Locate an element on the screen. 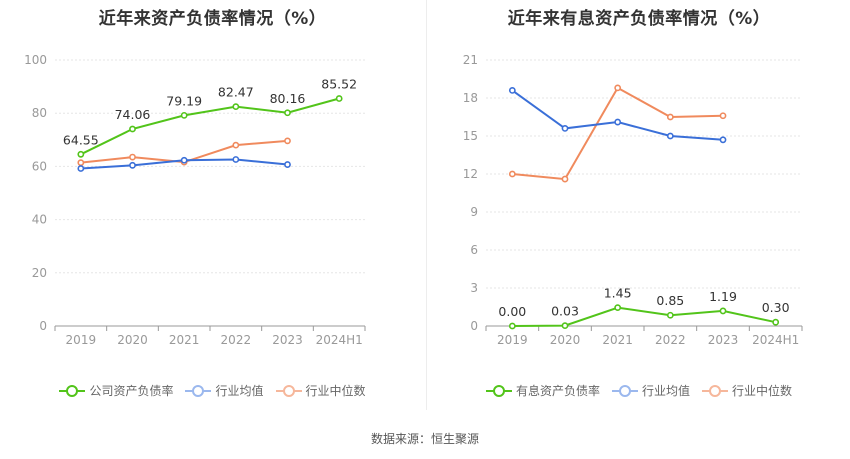 The height and width of the screenshot is (459, 850). y-tick-label: 15 is located at coordinates (470, 136).